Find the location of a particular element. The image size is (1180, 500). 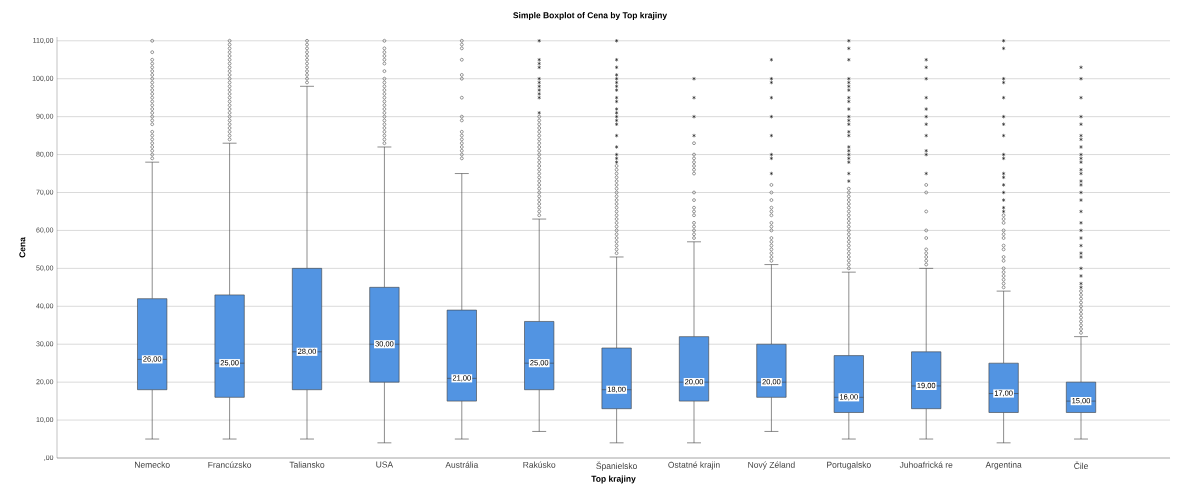

x-tick-label: Čile is located at coordinates (1081, 465).